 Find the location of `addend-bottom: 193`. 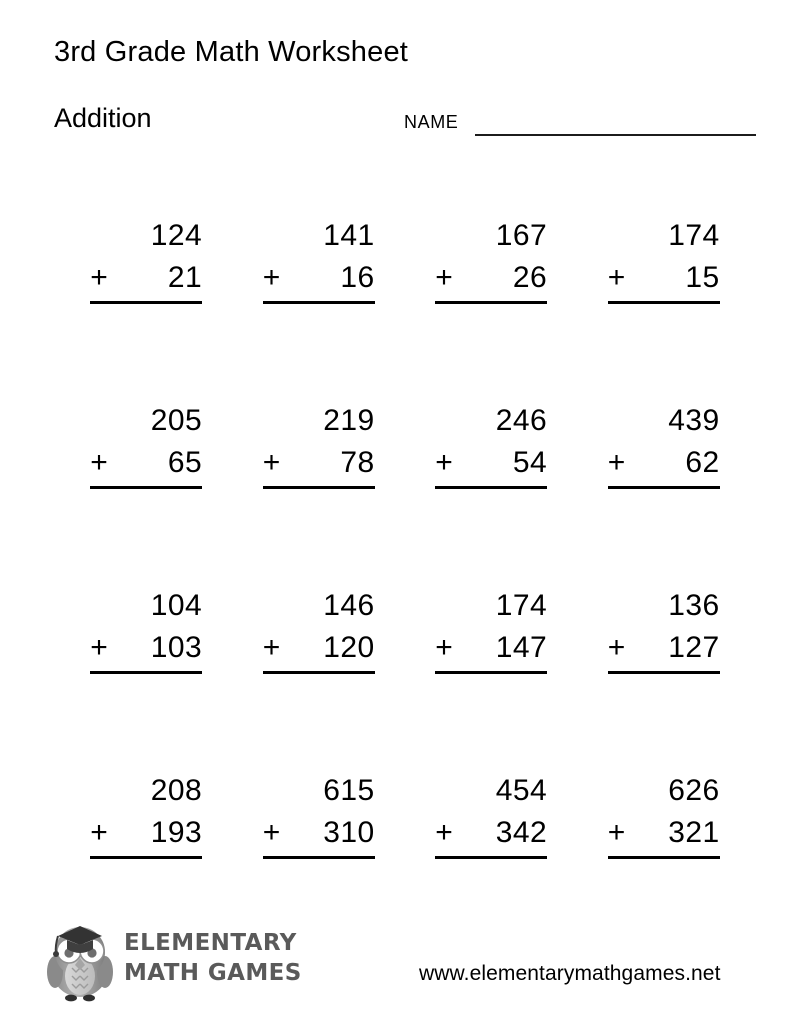

addend-bottom: 193 is located at coordinates (176, 832).